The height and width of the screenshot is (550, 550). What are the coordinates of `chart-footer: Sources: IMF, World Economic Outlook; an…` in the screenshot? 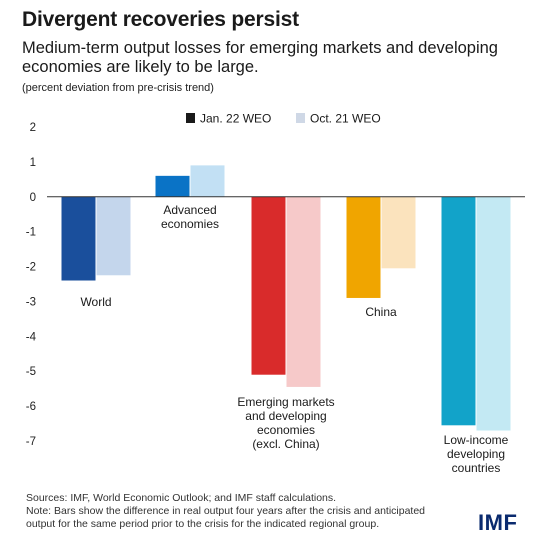 It's located at (246, 511).